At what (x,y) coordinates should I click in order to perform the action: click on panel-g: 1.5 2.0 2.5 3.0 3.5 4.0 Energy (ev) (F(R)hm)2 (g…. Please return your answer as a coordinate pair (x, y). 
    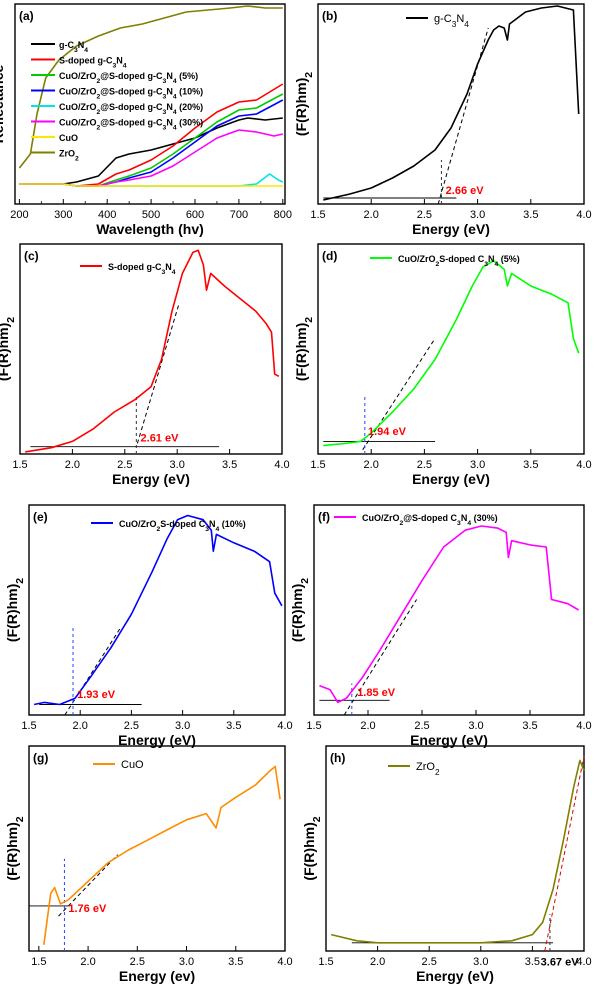
    Looking at the image, I should click on (148, 864).